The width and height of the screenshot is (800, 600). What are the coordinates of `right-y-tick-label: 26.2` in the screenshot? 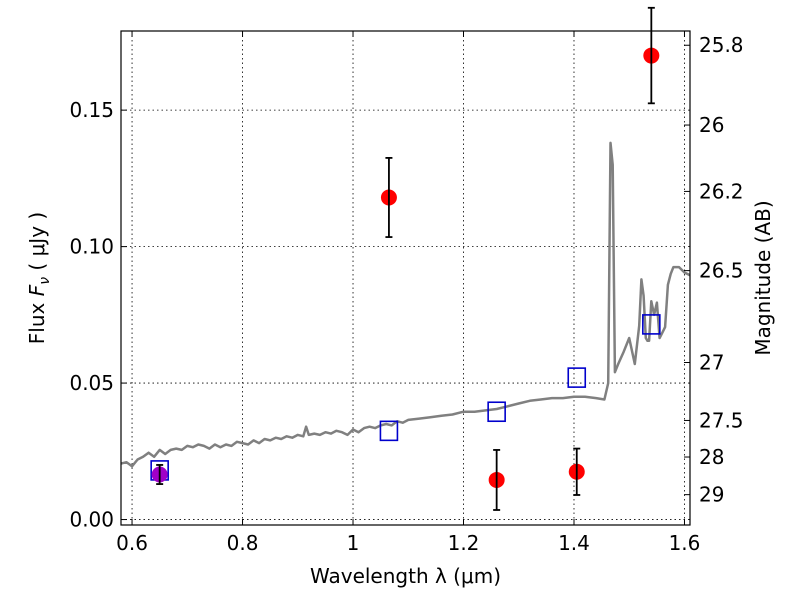 It's located at (721, 191).